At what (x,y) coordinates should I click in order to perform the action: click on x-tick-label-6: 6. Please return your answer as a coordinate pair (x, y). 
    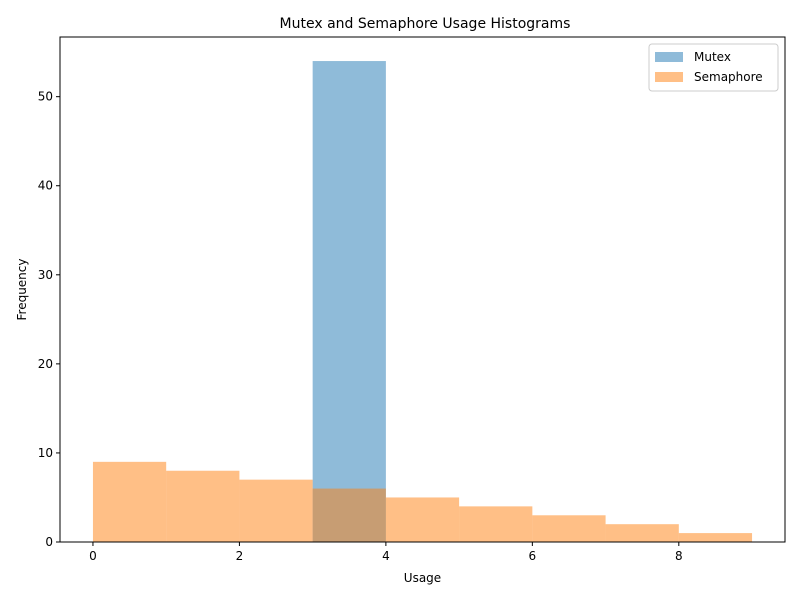
    Looking at the image, I should click on (533, 556).